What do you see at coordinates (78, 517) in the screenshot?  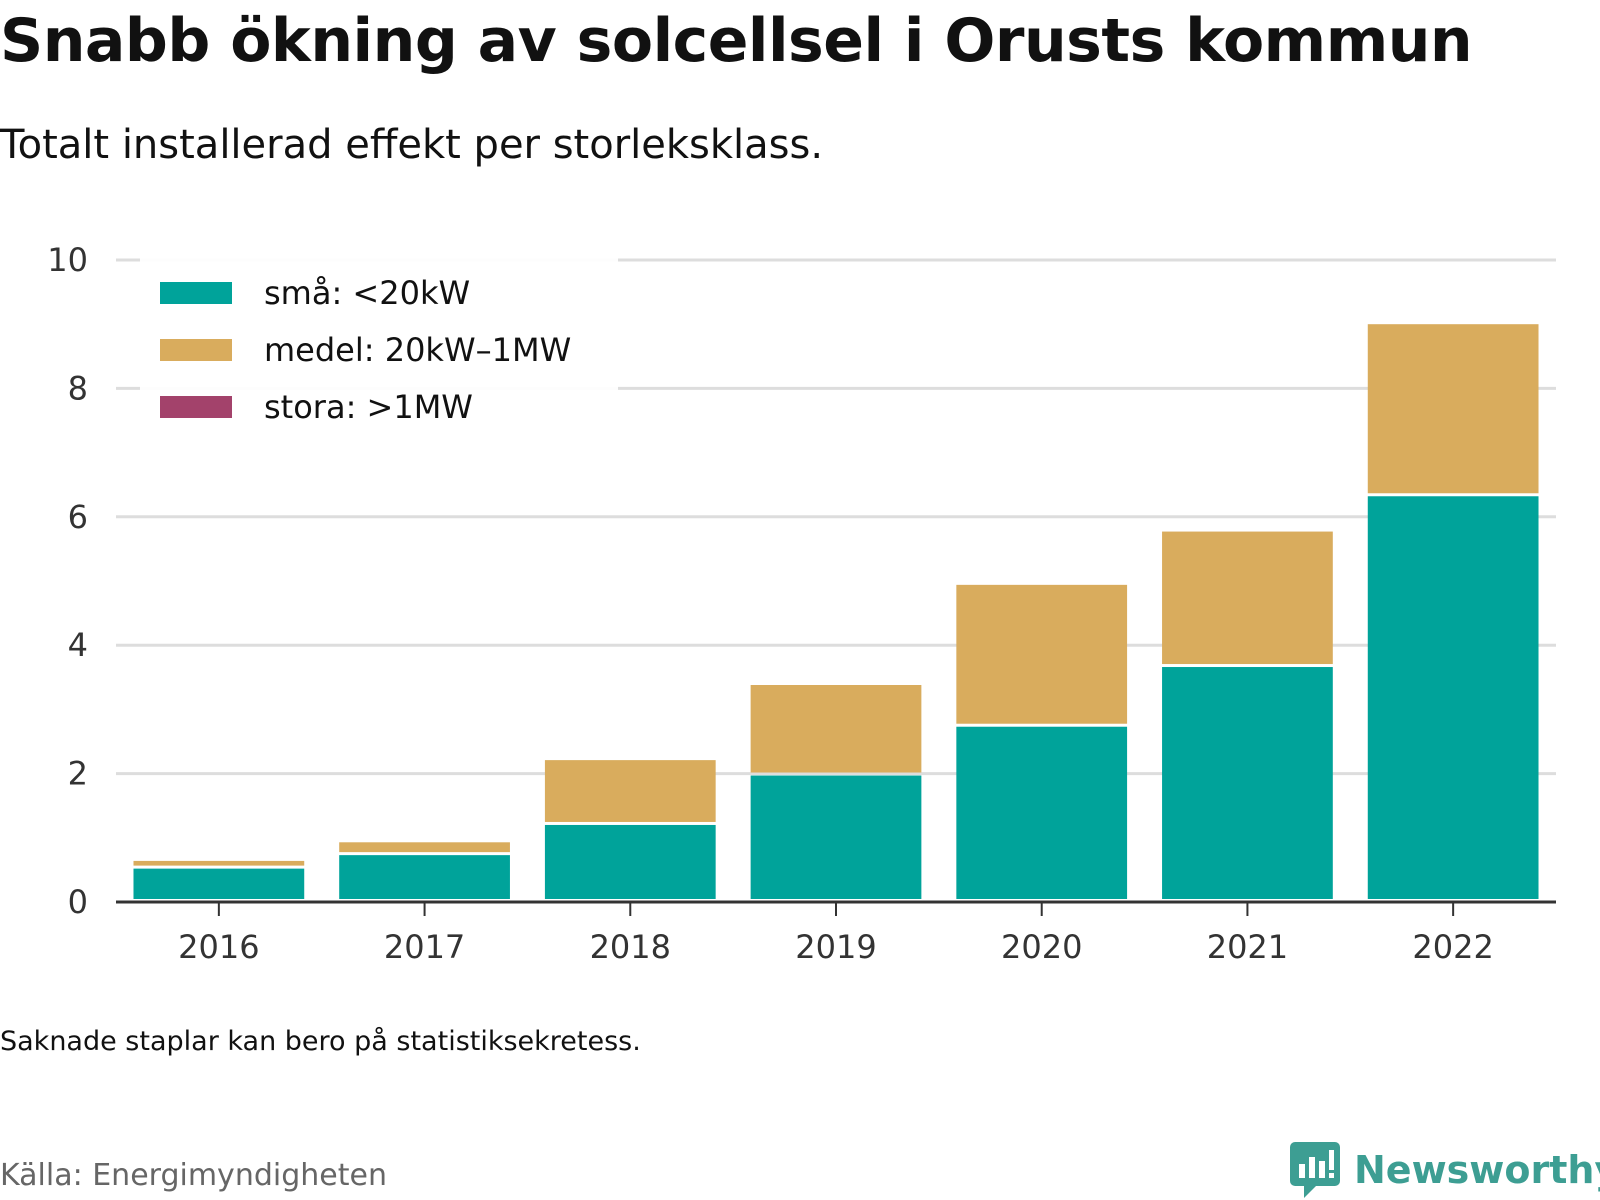 I see `y-tick-label: 6` at bounding box center [78, 517].